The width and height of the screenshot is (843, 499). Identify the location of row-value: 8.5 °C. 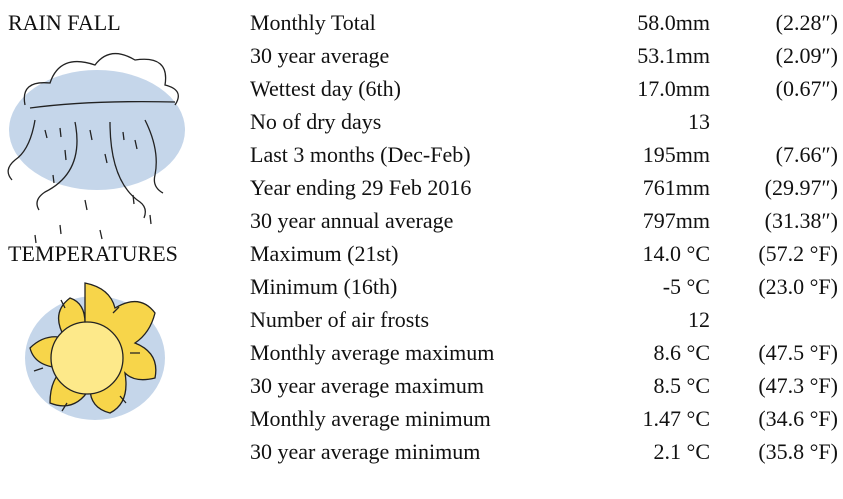
(681, 385).